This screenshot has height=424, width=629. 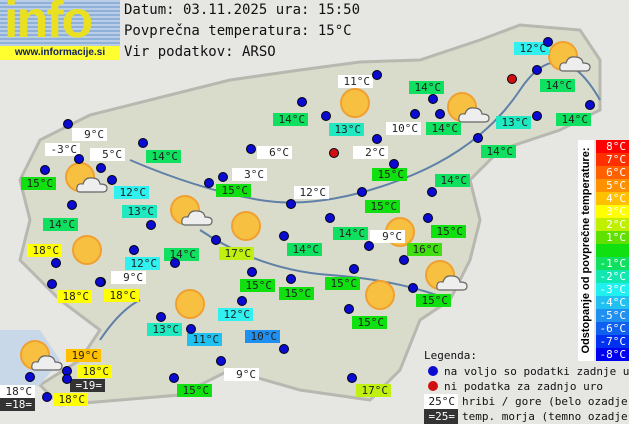 I want to click on legend-available: na voljo so podatki zadnje ure, so click(x=526, y=371).